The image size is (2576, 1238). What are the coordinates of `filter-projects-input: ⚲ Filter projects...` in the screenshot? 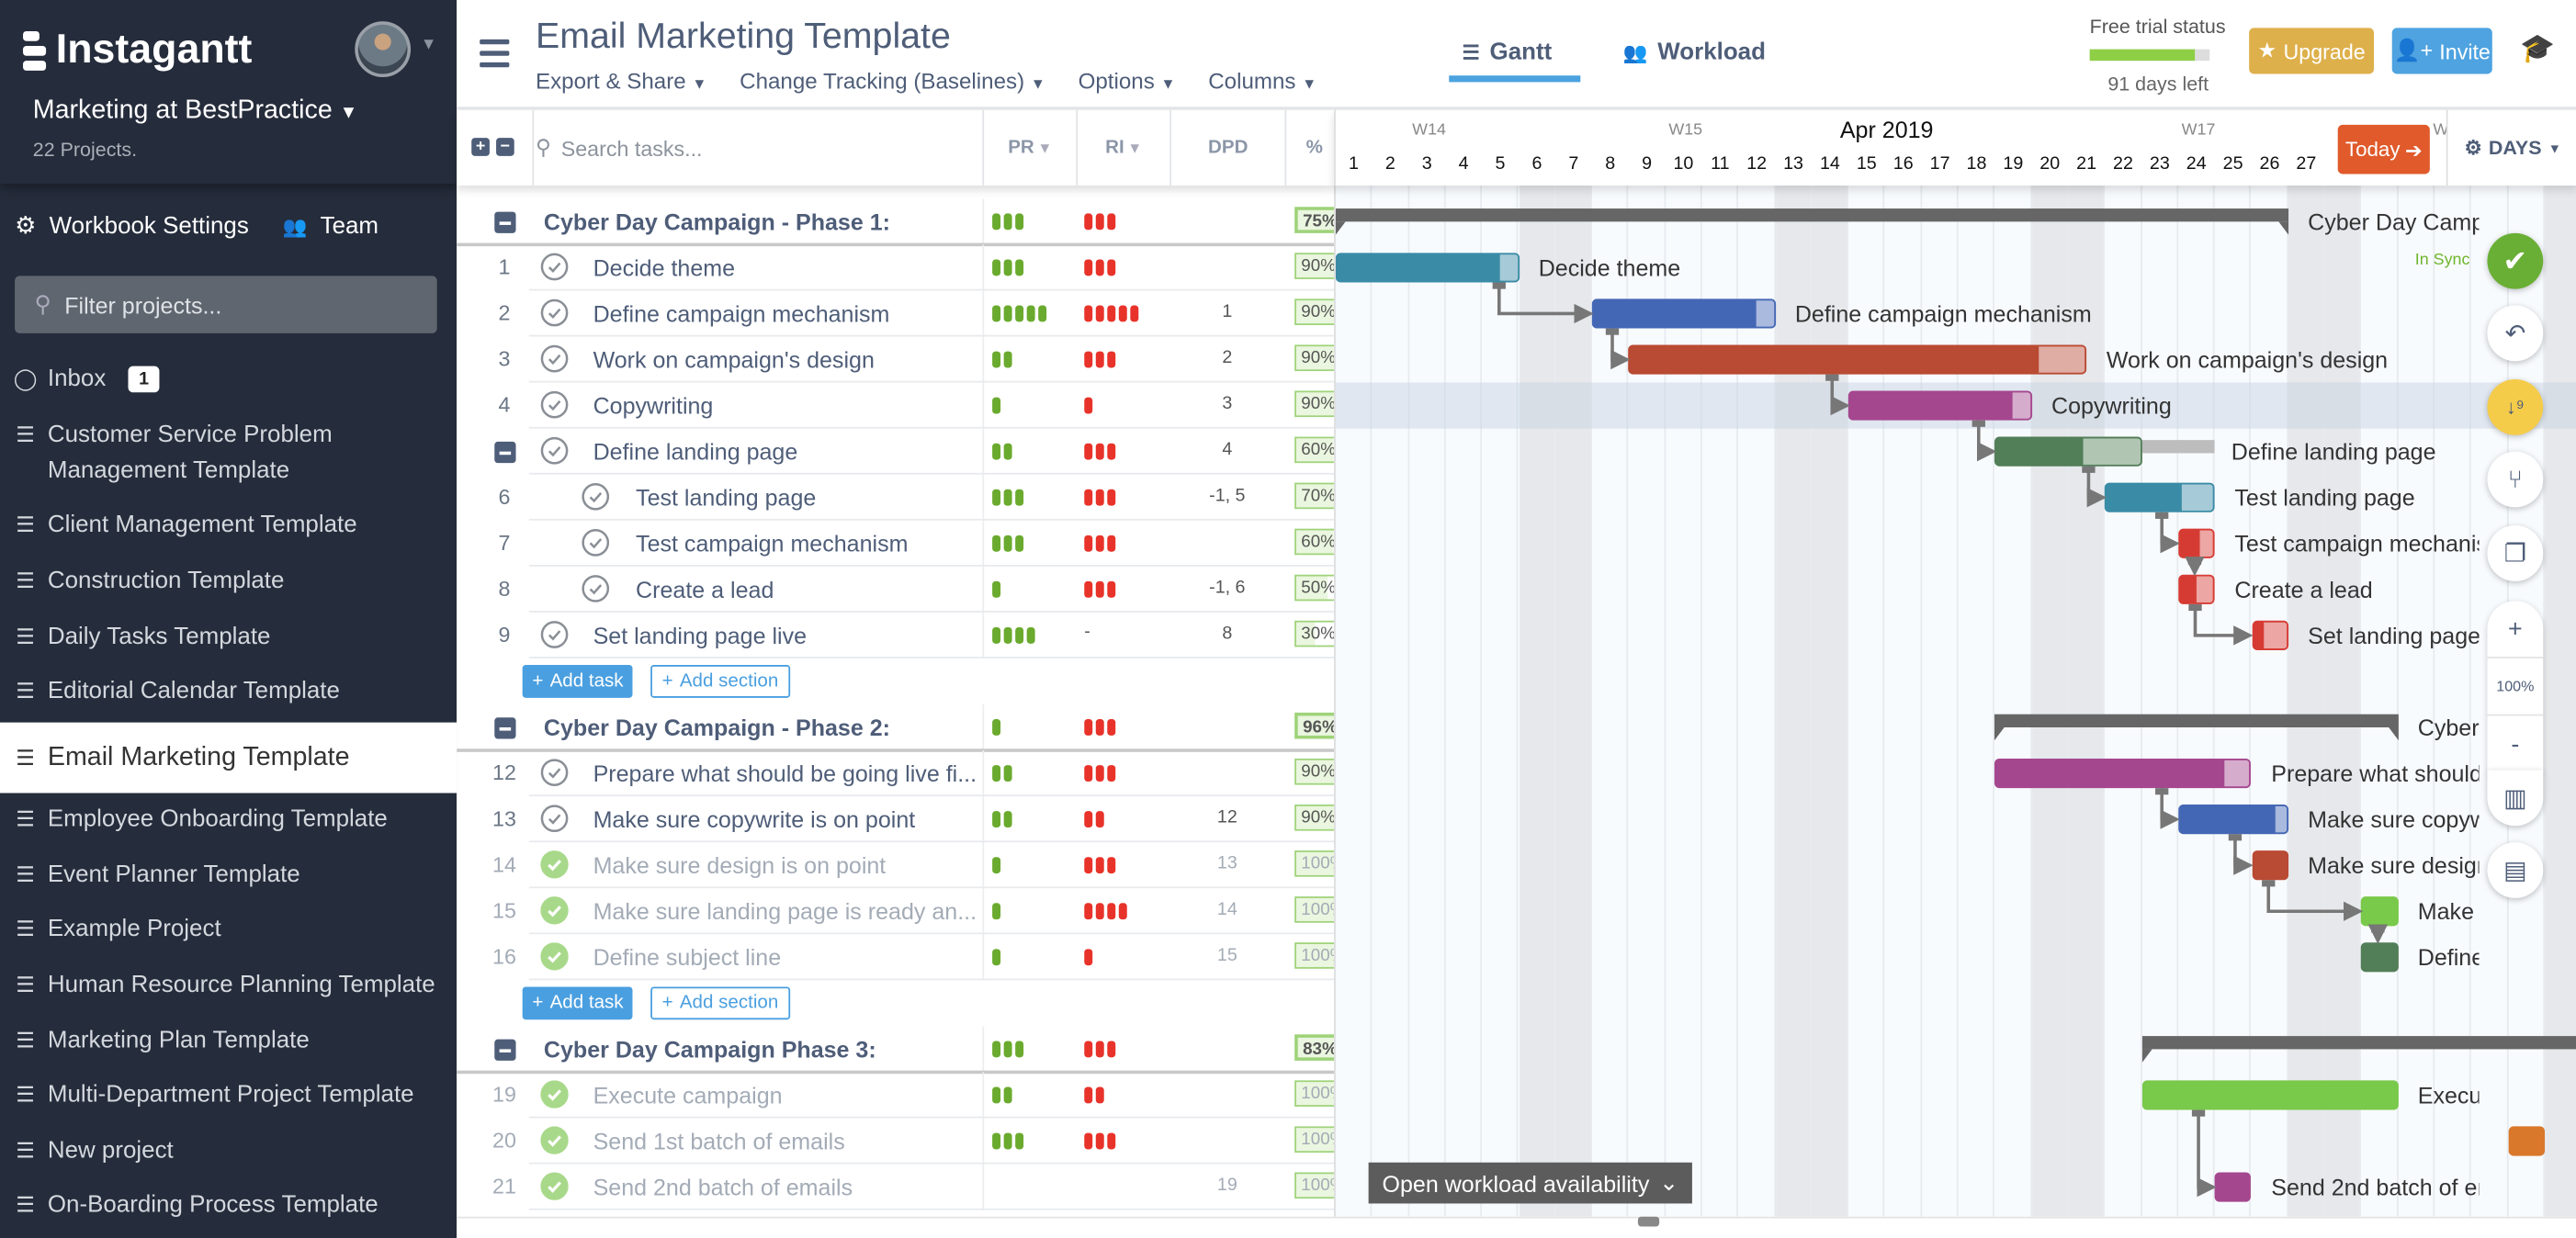 It's located at (226, 304).